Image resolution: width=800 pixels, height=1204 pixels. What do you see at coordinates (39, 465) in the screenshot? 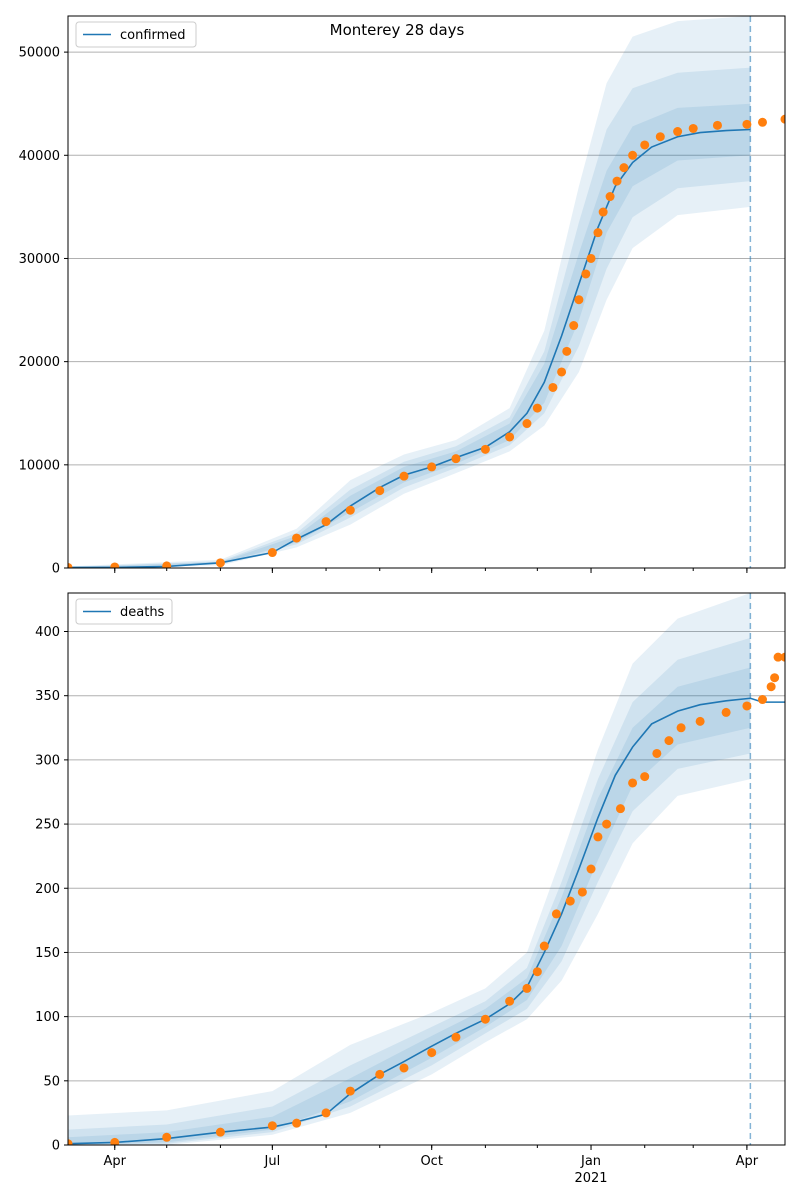
I see `y-tick-label: 10000` at bounding box center [39, 465].